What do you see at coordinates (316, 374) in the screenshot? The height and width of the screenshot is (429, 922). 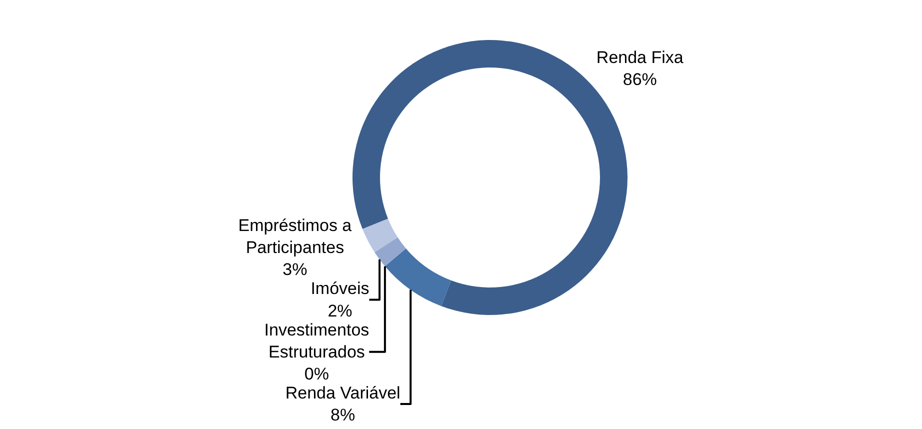 I see `text: 0%` at bounding box center [316, 374].